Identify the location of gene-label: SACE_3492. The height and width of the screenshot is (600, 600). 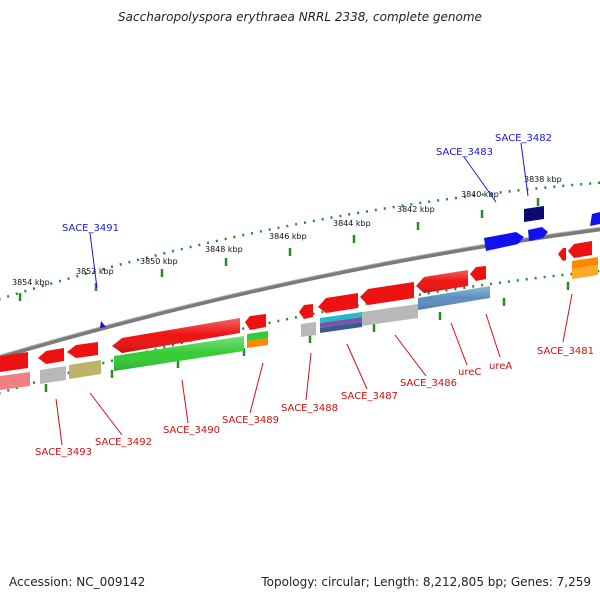
(123, 442).